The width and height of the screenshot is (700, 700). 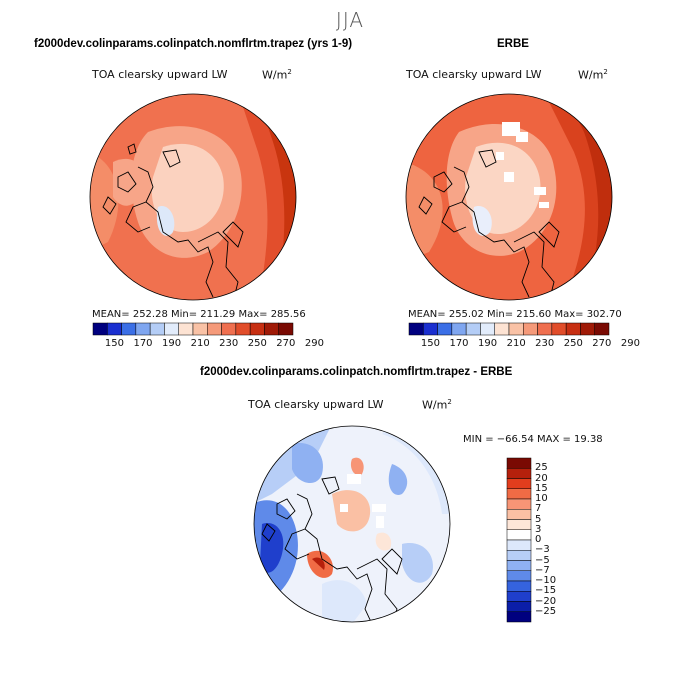 What do you see at coordinates (199, 314) in the screenshot?
I see `model-stats: MEAN= 252.28 Min= 211.29 Max= 285.56` at bounding box center [199, 314].